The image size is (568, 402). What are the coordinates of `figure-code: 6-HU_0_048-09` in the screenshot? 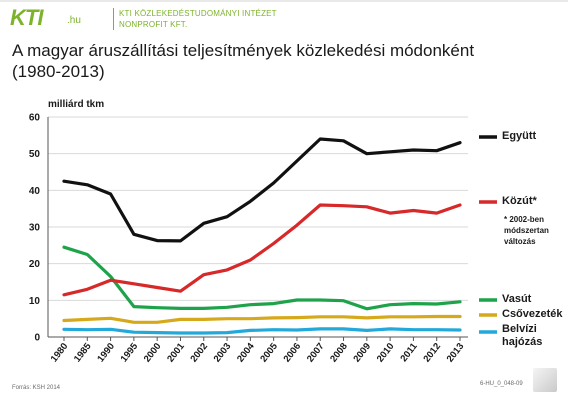 It's located at (501, 384).